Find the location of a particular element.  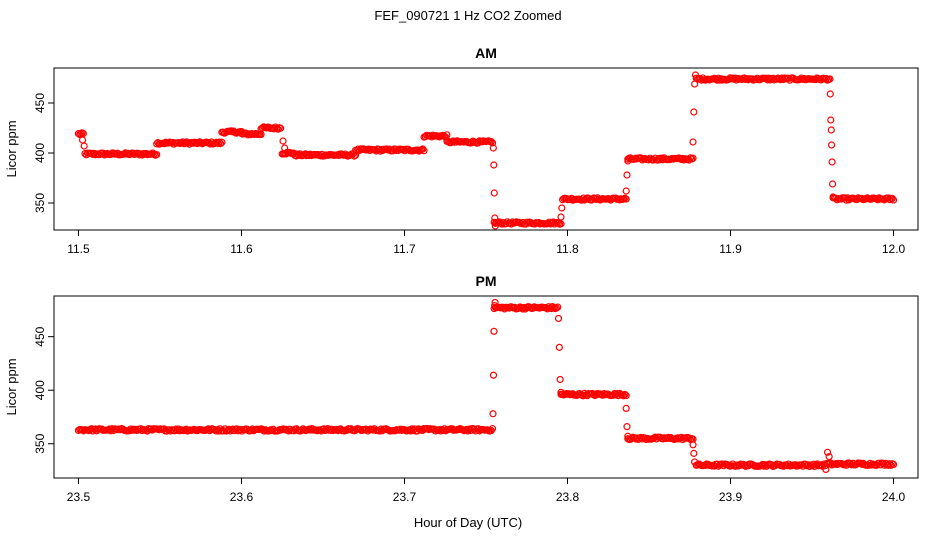

x-tick-label: 11.5 is located at coordinates (78, 249).